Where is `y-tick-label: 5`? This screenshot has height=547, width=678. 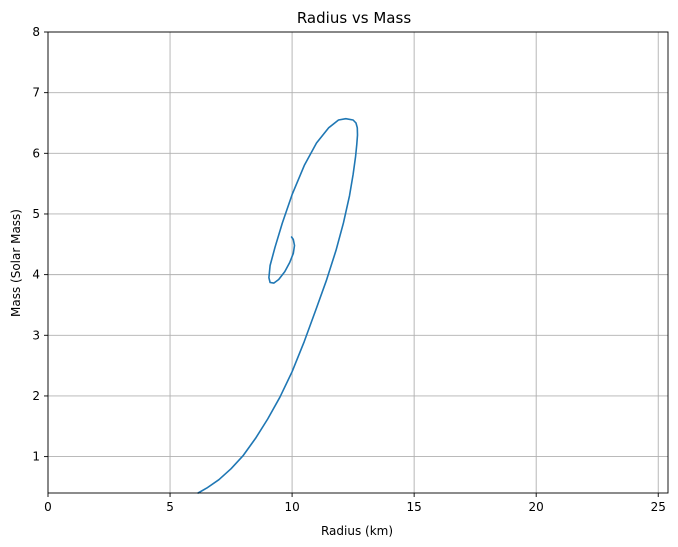 y-tick-label: 5 is located at coordinates (36, 214).